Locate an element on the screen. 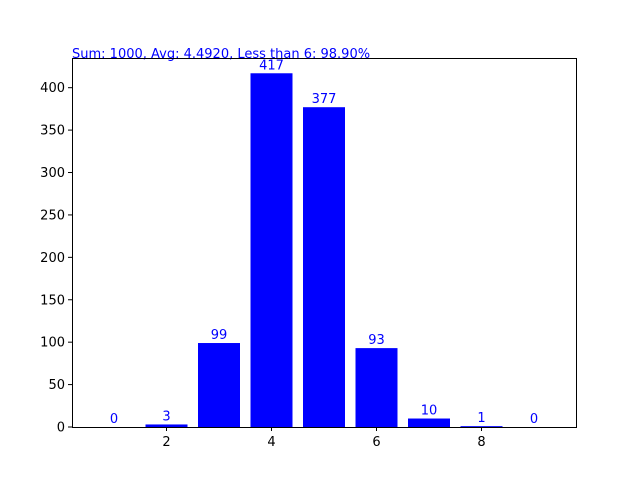 The image size is (640, 480). y-tick-label: 150 is located at coordinates (52, 300).